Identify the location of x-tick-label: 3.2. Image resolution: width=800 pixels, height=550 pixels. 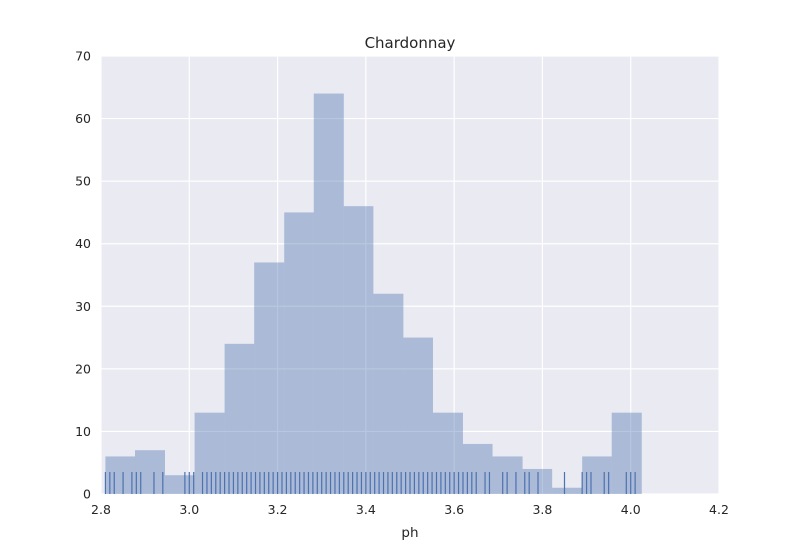
(278, 509).